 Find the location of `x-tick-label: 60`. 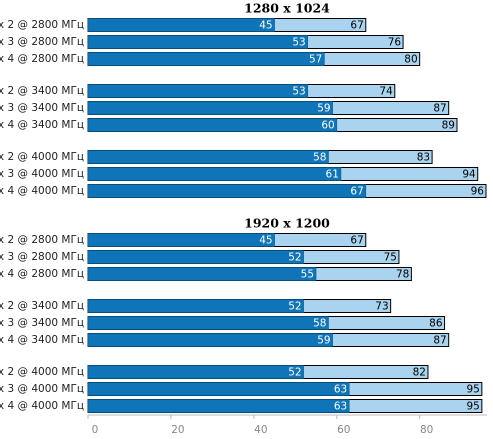

x-tick-label: 60 is located at coordinates (343, 430).